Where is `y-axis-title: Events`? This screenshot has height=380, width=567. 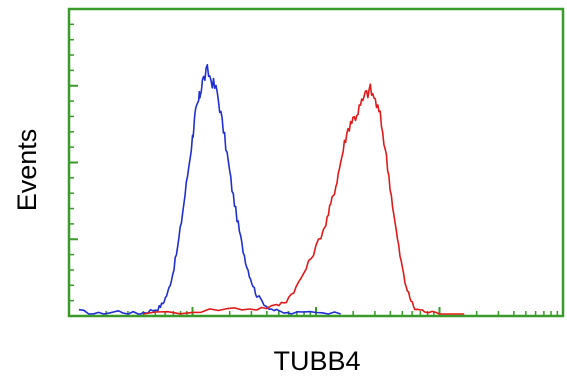
y-axis-title: Events is located at coordinates (27, 170).